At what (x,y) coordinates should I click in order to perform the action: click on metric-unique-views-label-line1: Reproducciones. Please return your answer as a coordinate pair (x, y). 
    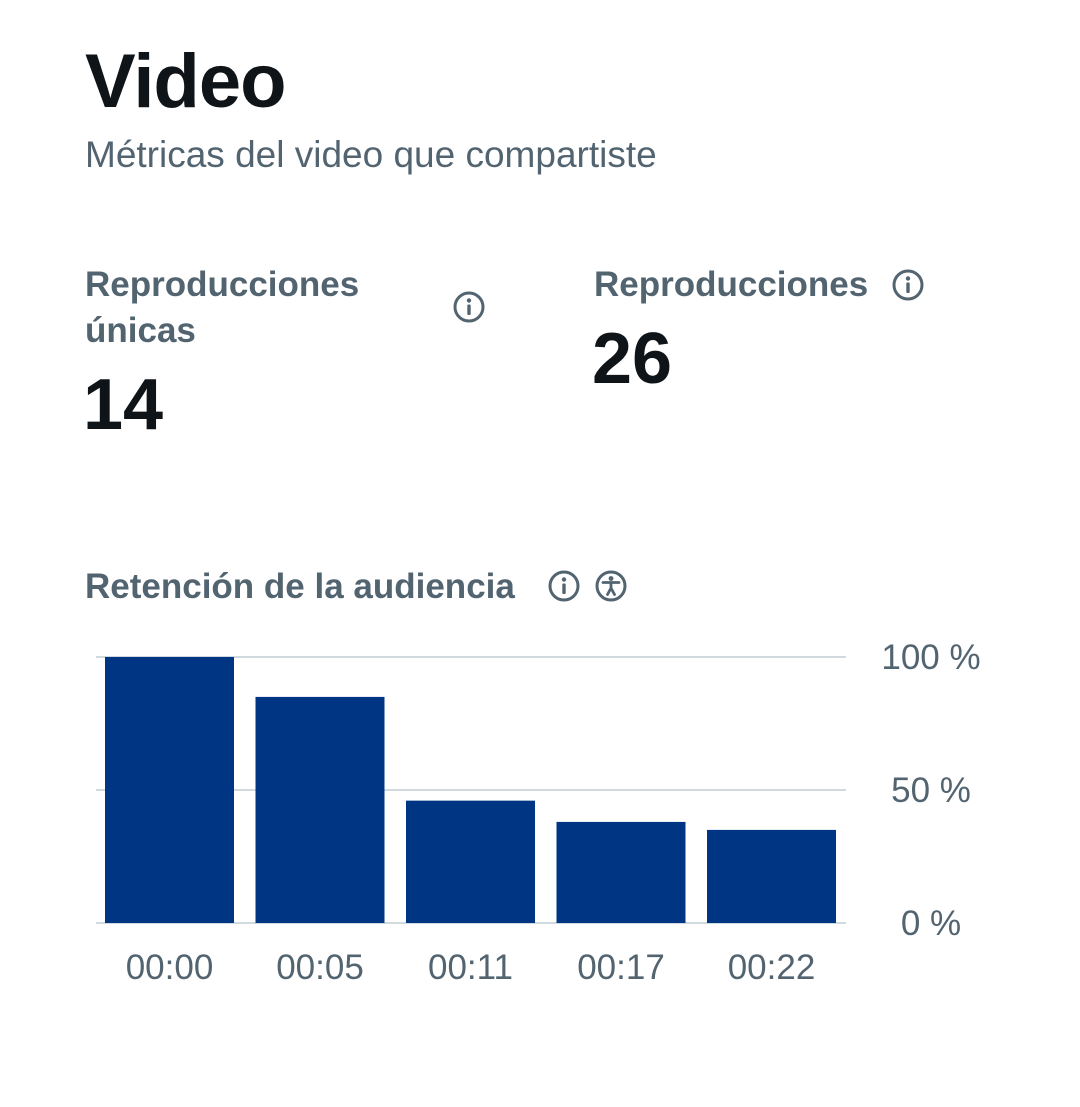
    Looking at the image, I should click on (222, 284).